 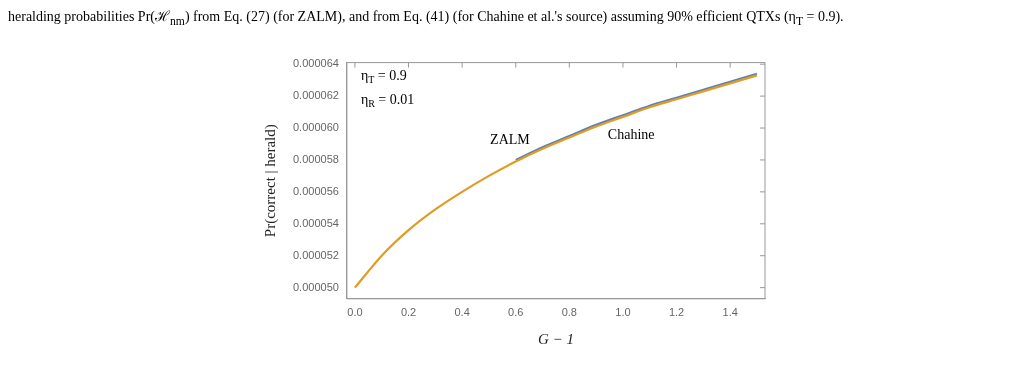 What do you see at coordinates (315, 94) in the screenshot?
I see `y-tick-label: 0.000062` at bounding box center [315, 94].